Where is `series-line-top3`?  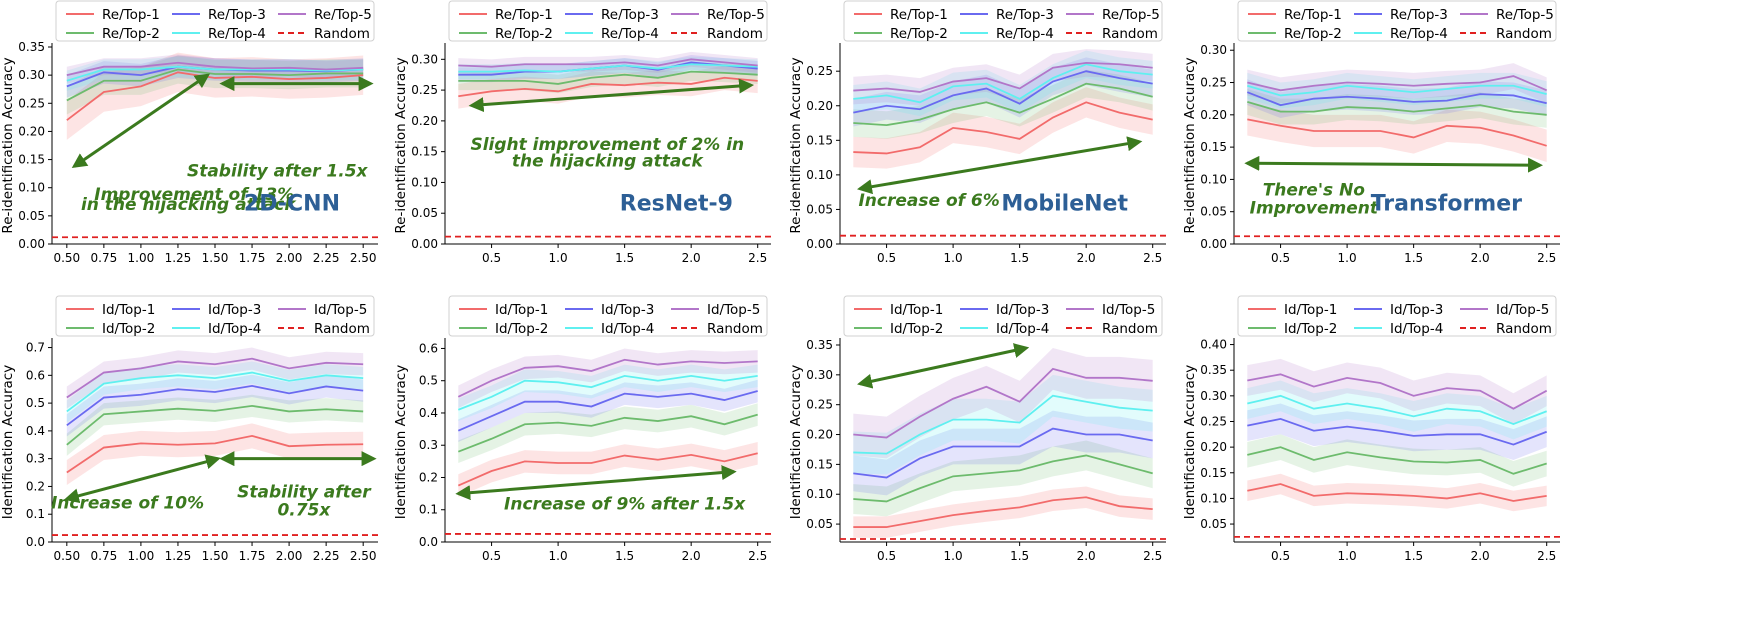
series-line-top3 is located at coordinates (1003, 453).